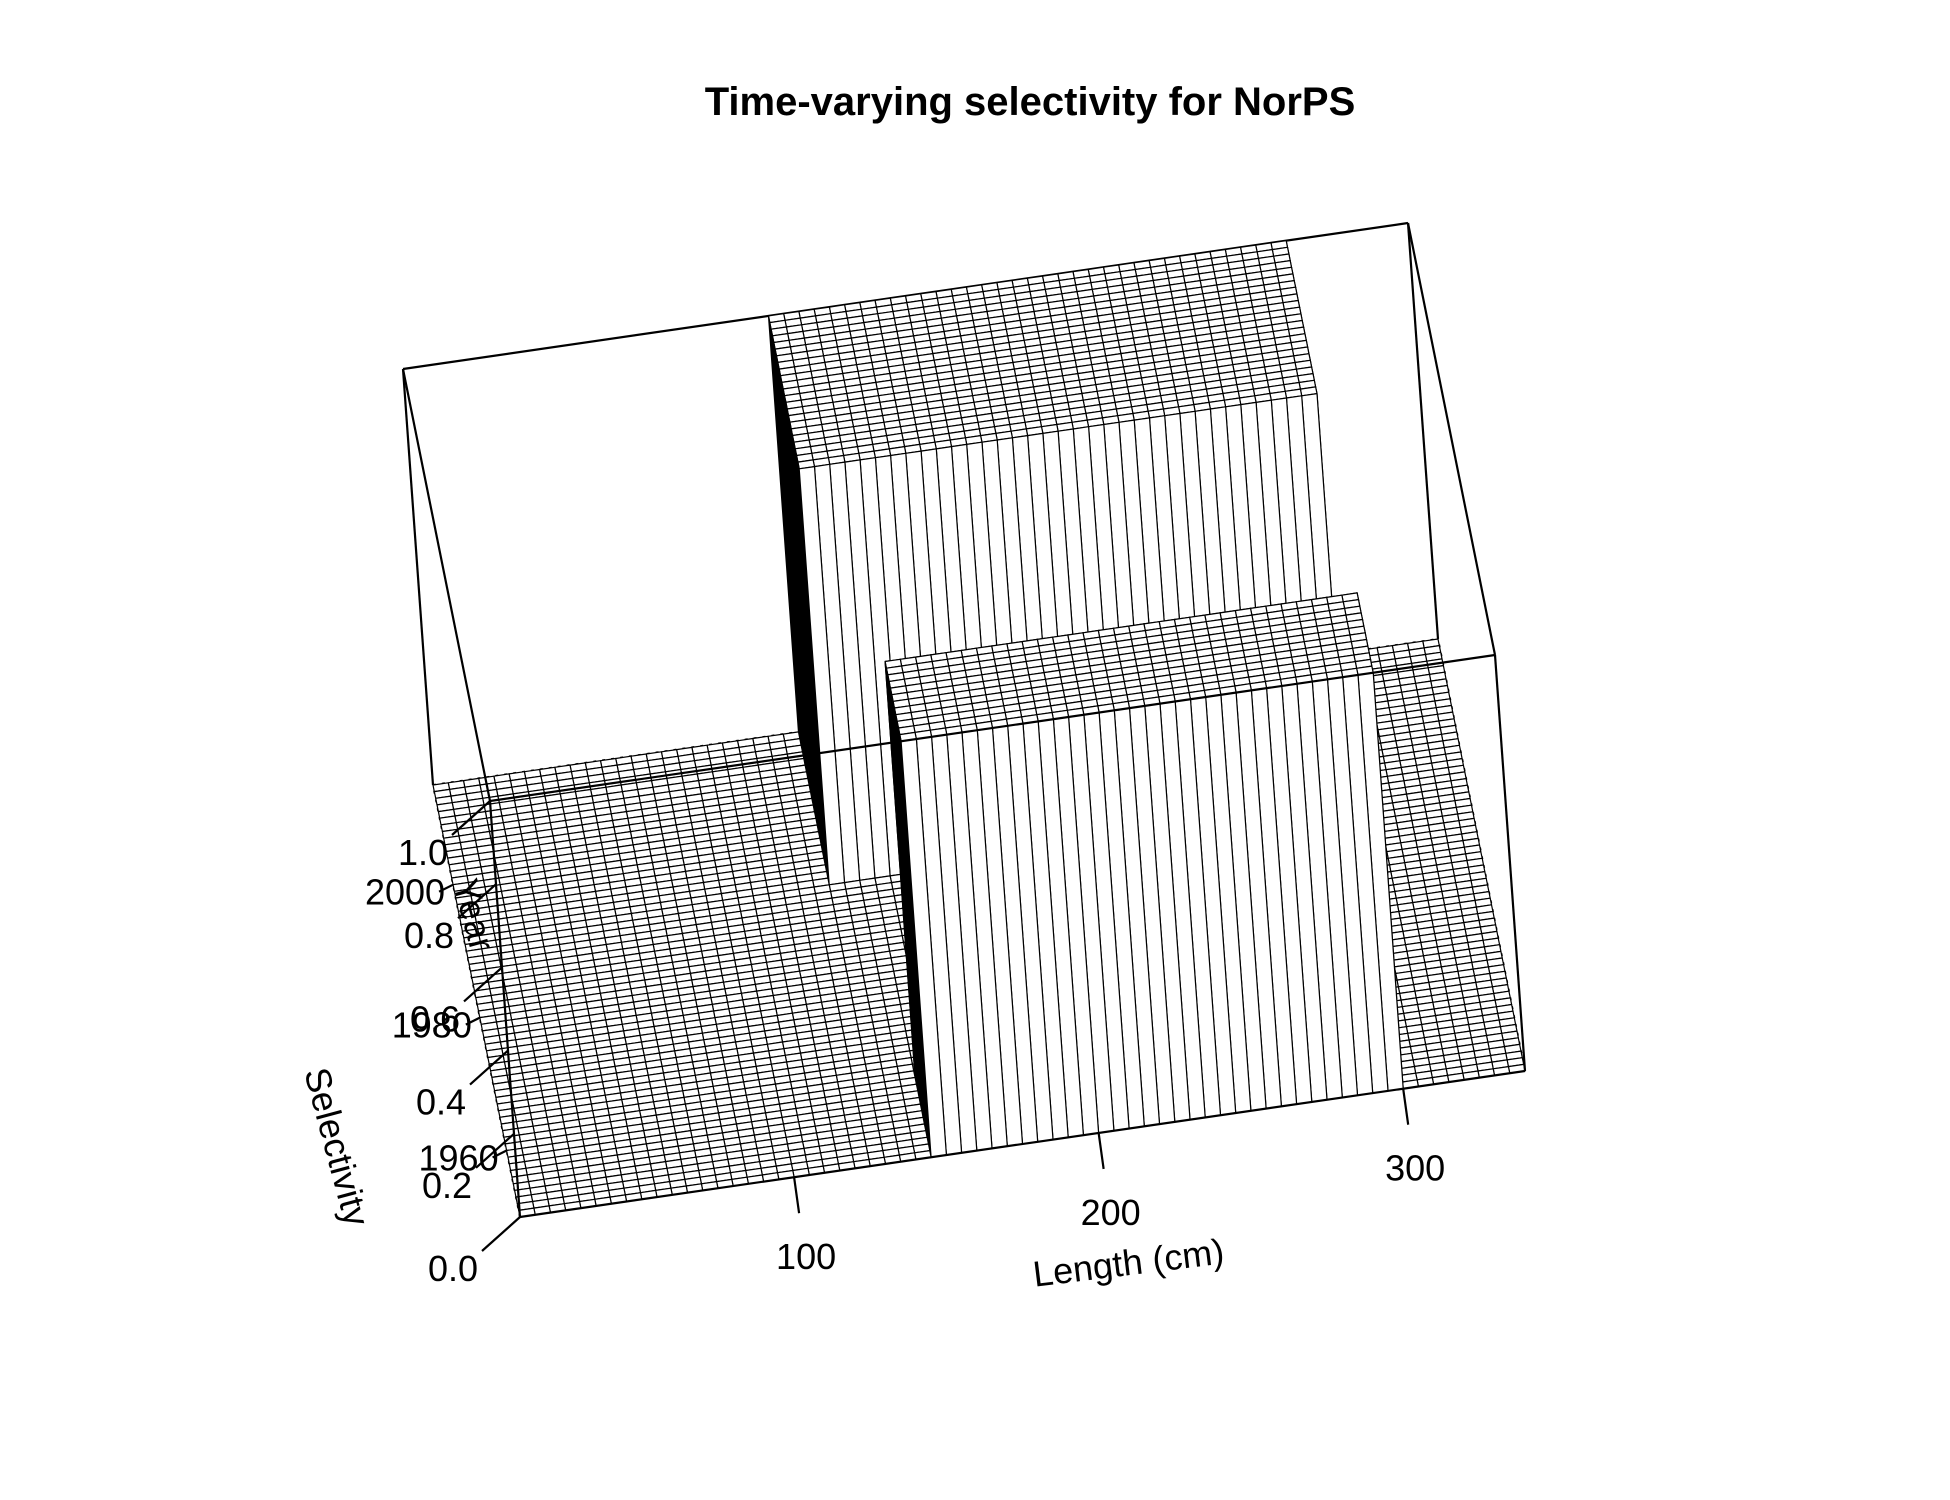 Image resolution: width=1950 pixels, height=1500 pixels. I want to click on x-tick-label: 100, so click(806, 1256).